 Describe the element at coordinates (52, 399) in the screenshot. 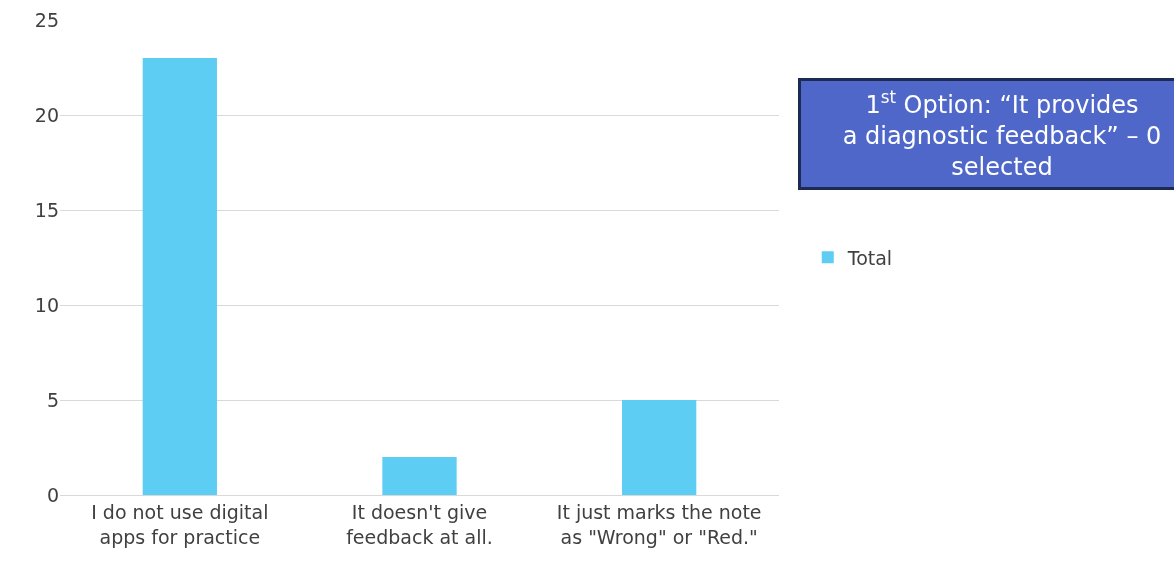

I see `y-tick-label: 5` at that location.